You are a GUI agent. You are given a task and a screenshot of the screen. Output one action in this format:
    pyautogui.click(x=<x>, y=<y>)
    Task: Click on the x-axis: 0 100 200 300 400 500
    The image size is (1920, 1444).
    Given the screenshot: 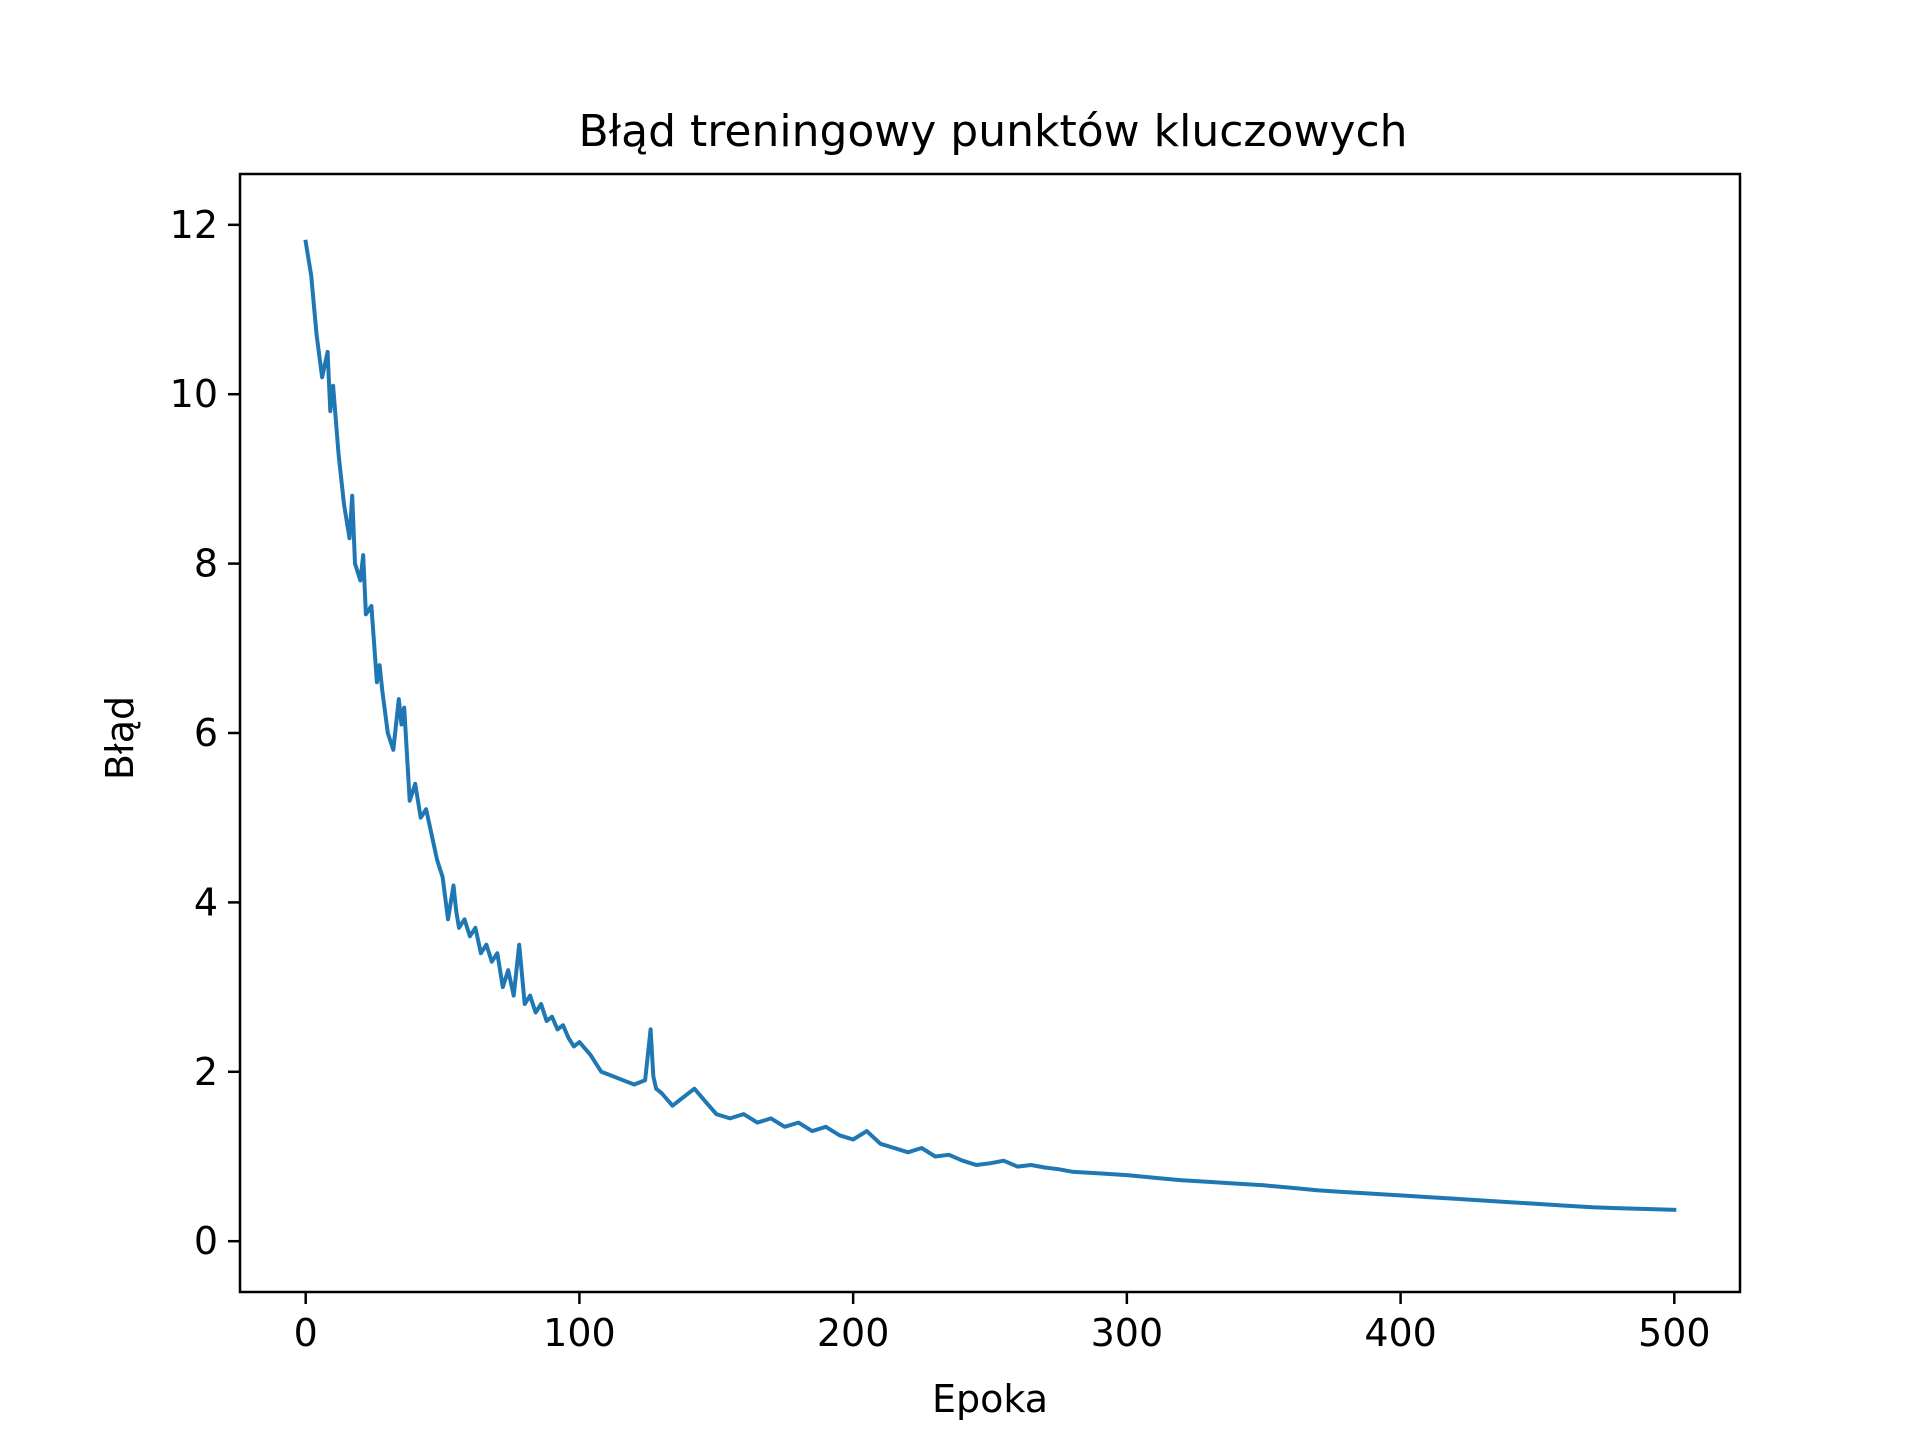 What is the action you would take?
    pyautogui.click(x=1002, y=1323)
    